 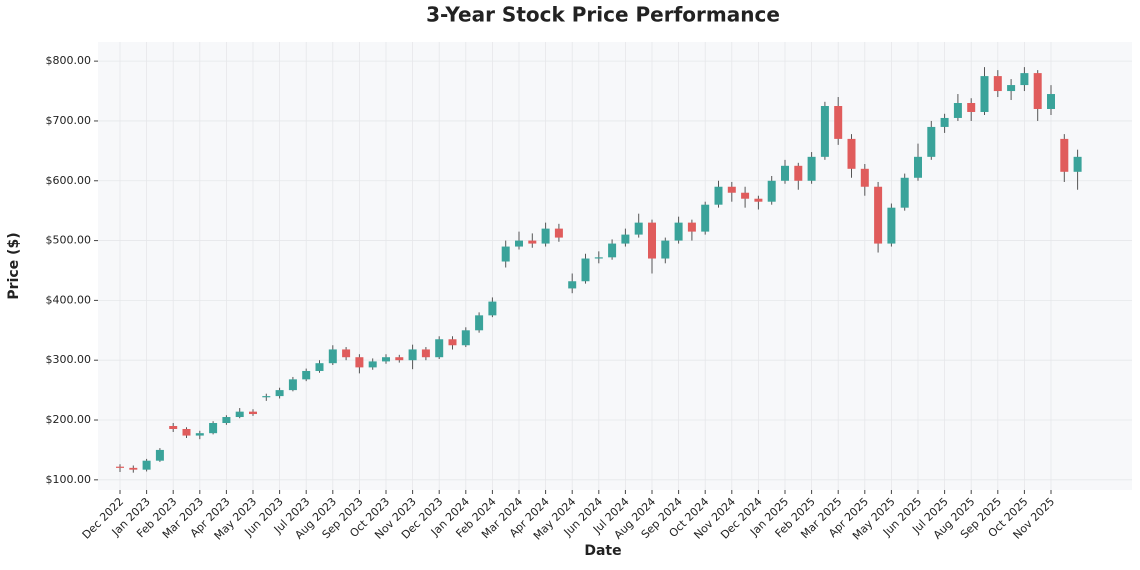 What do you see at coordinates (602, 551) in the screenshot?
I see `x-axis-label: Date` at bounding box center [602, 551].